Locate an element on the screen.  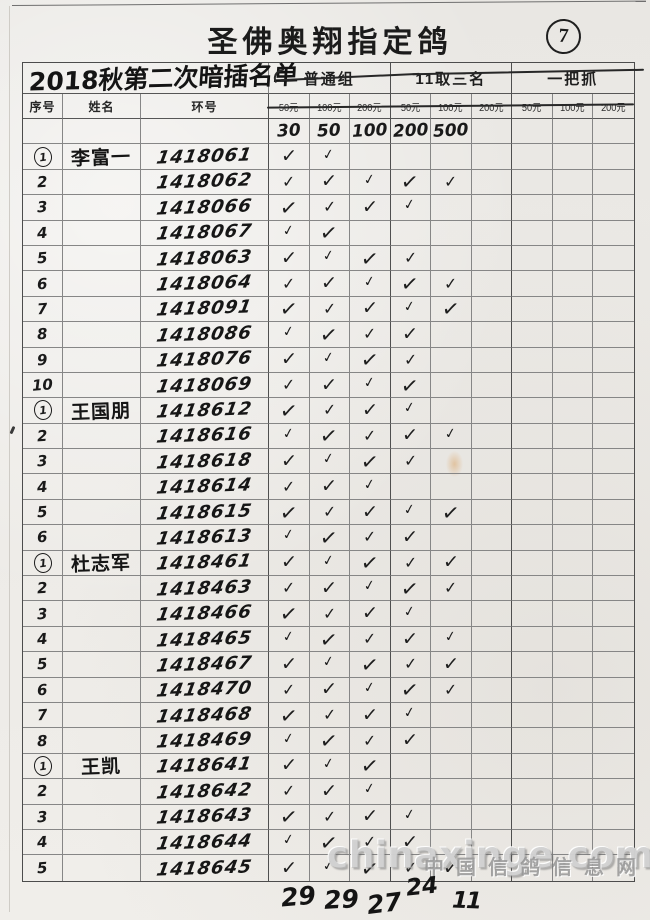
seq-number: 3 is located at coordinates (42, 613).